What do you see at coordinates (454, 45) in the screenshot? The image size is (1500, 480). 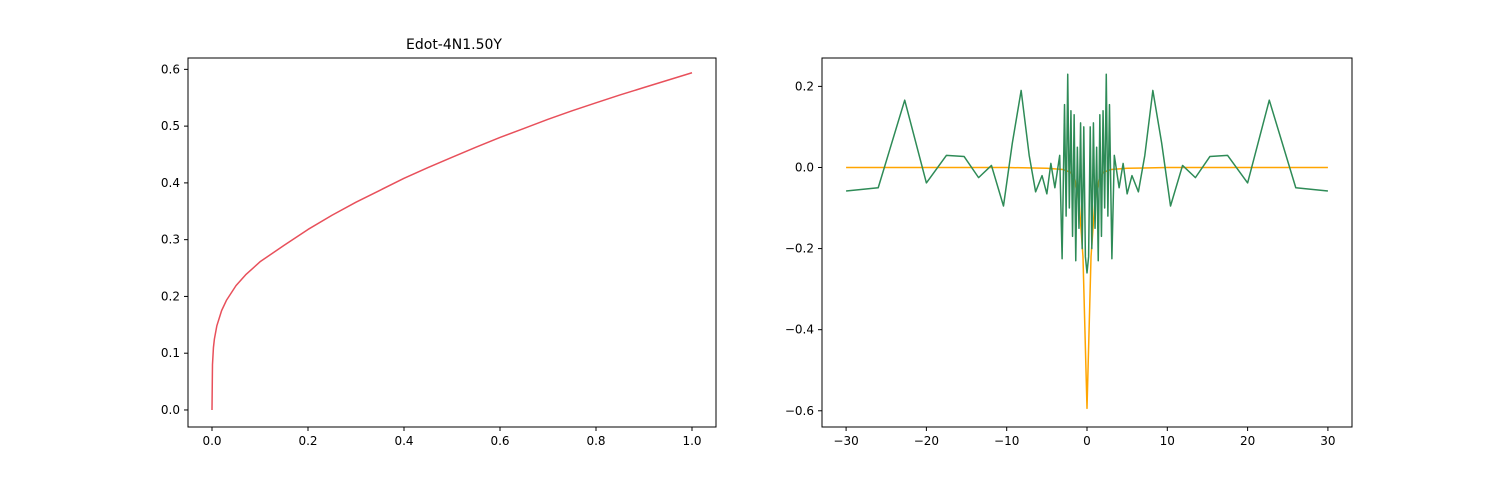 I see `left-plot-title: Edot-4N1.50Y` at bounding box center [454, 45].